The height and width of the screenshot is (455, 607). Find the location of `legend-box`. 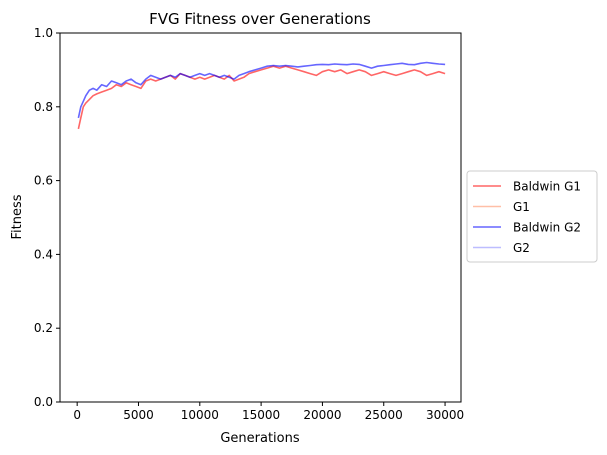

legend-box is located at coordinates (532, 216).